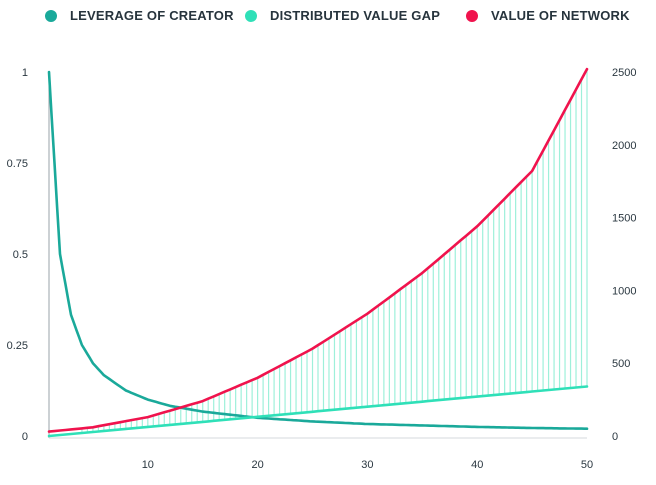 The width and height of the screenshot is (656, 485). I want to click on legend-item-leverage: LEVERAGE OF CREATOR, so click(139, 15).